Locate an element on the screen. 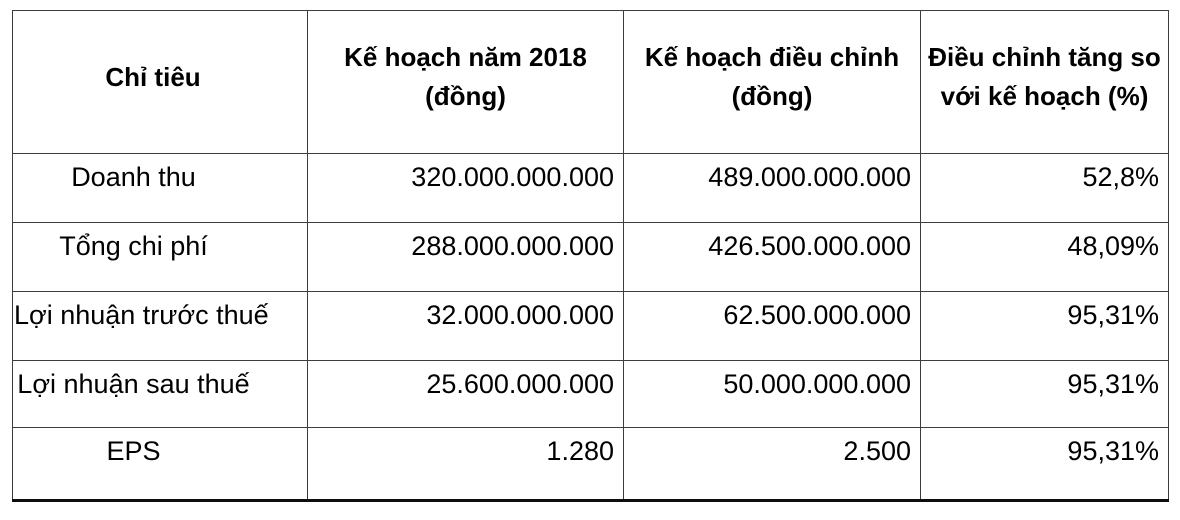  row-label: Doanh thu is located at coordinates (160, 188).